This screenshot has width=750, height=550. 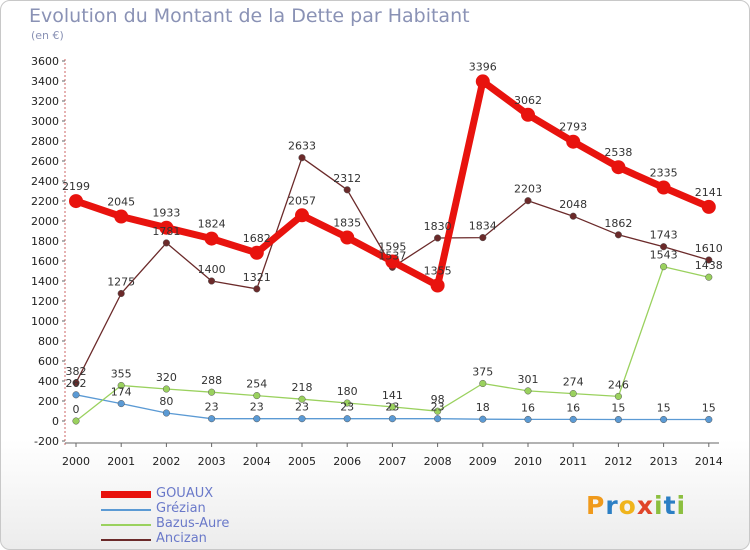 I want to click on data-label-gouaux: 2045, so click(x=121, y=202).